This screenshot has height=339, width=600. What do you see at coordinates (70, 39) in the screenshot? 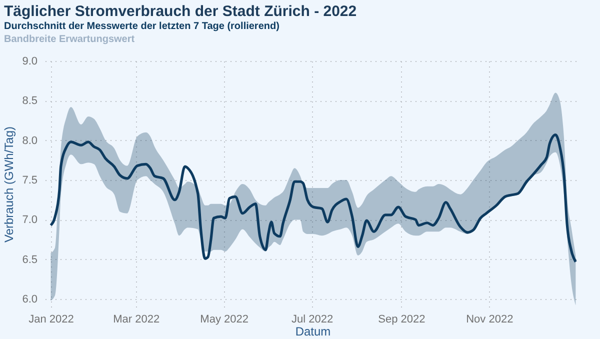
I see `chart-subtitle: Bandbreite Erwartungswert` at bounding box center [70, 39].